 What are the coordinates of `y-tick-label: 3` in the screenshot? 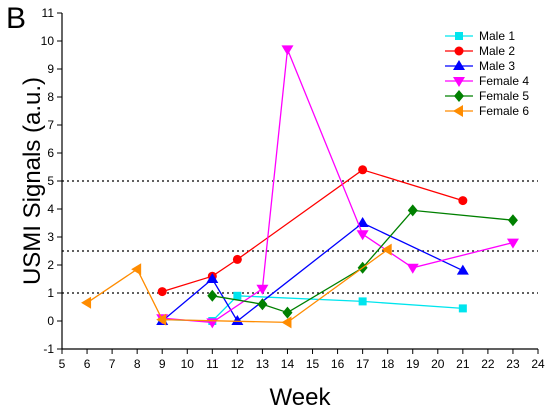 It's located at (50, 237).